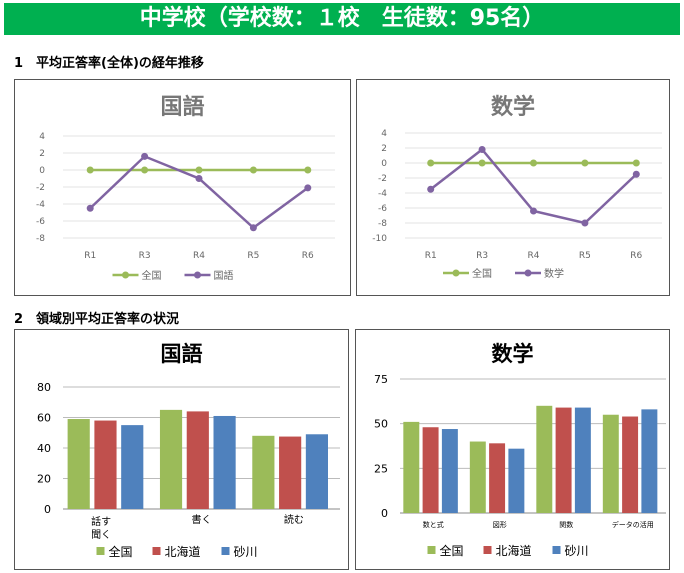  I want to click on y-tick-label: 25, so click(381, 468).